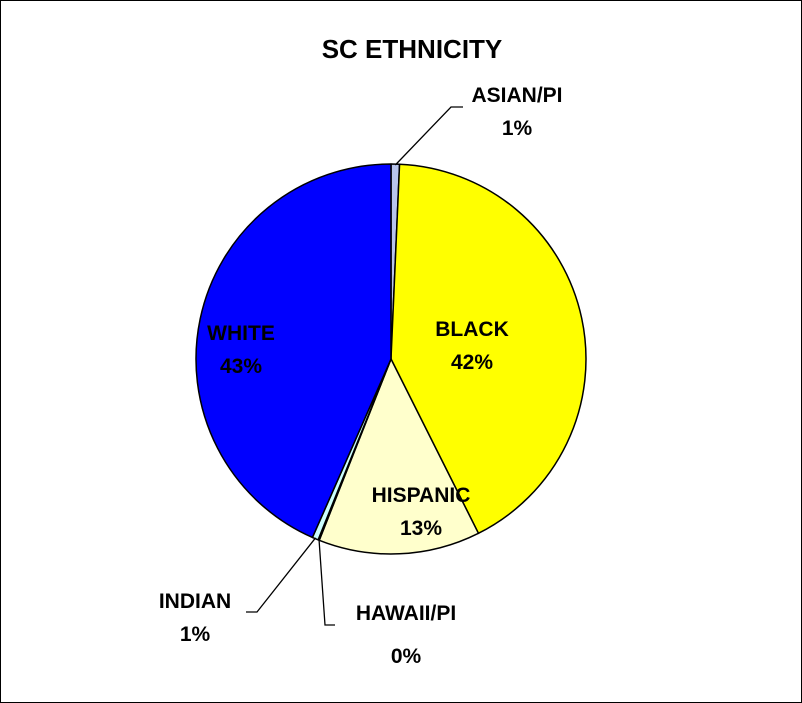 This screenshot has width=802, height=703. What do you see at coordinates (412, 49) in the screenshot?
I see `chart-title: SC ETHNICITY` at bounding box center [412, 49].